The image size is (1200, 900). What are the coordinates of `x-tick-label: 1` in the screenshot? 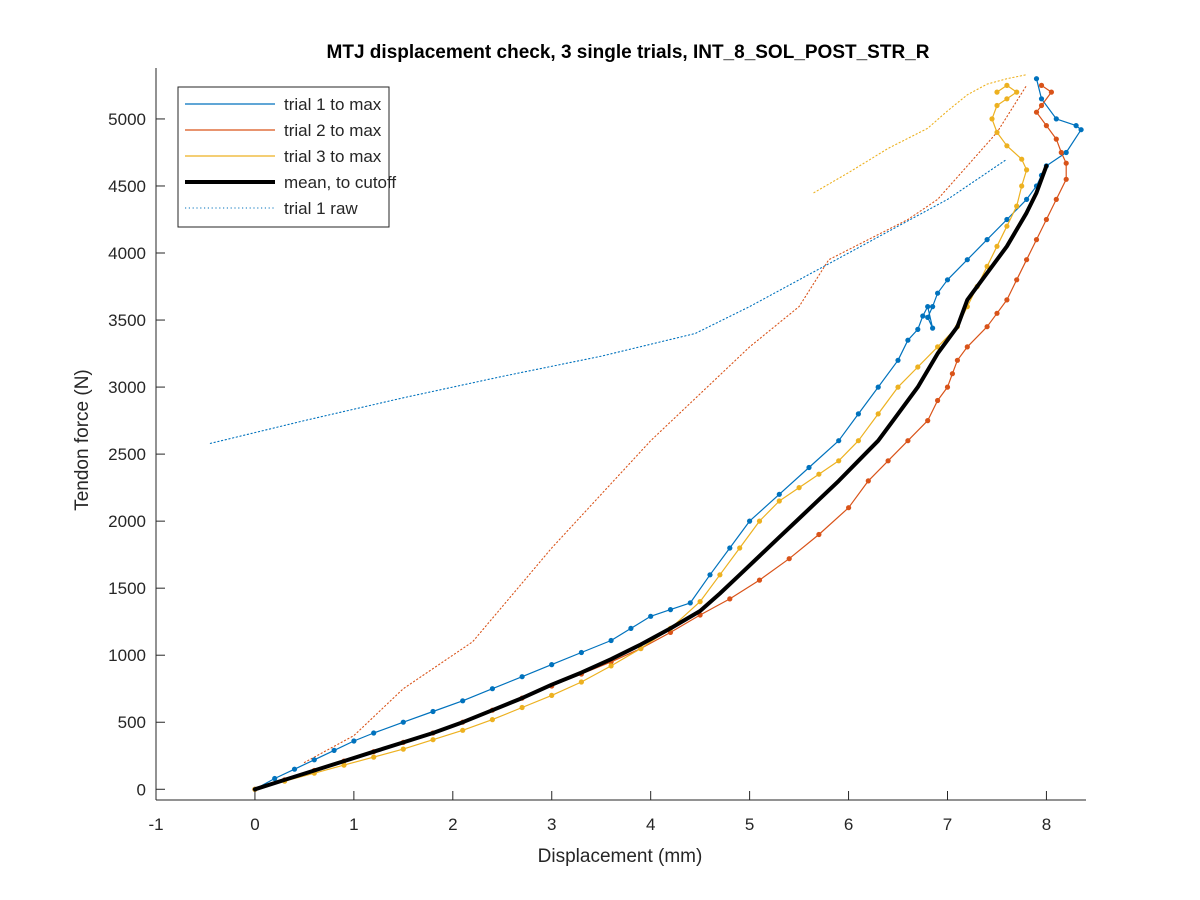 It's located at (353, 824).